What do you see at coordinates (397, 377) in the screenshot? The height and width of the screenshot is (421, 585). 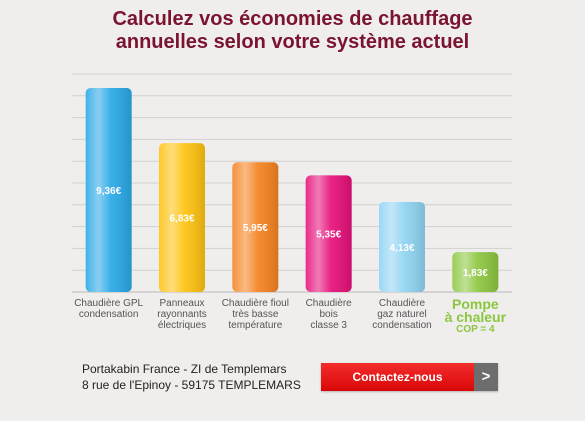 I see `contact-button-label: Contactez-nous` at bounding box center [397, 377].